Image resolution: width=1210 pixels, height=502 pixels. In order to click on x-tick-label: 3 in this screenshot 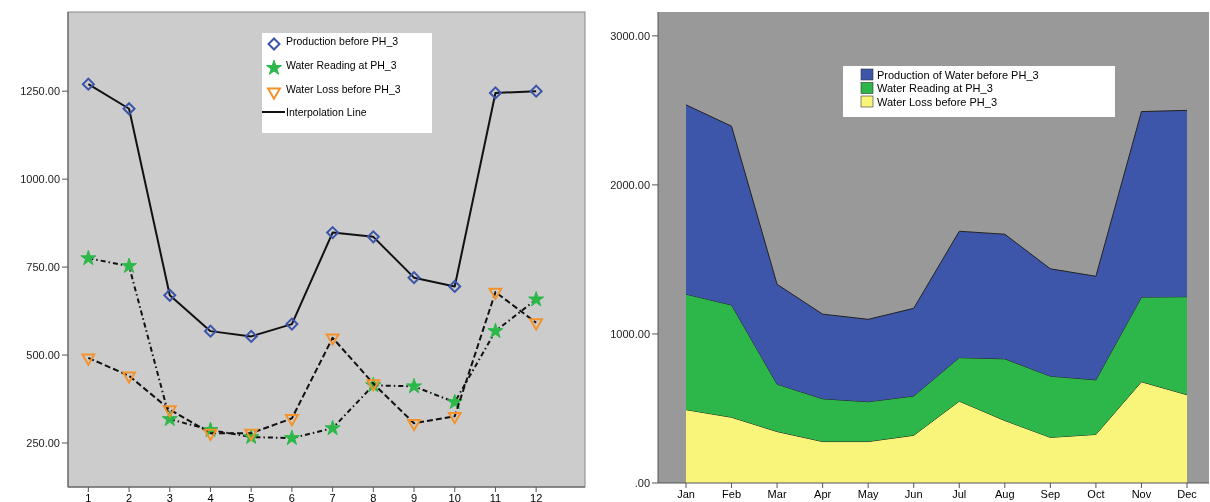, I will do `click(169, 497)`.